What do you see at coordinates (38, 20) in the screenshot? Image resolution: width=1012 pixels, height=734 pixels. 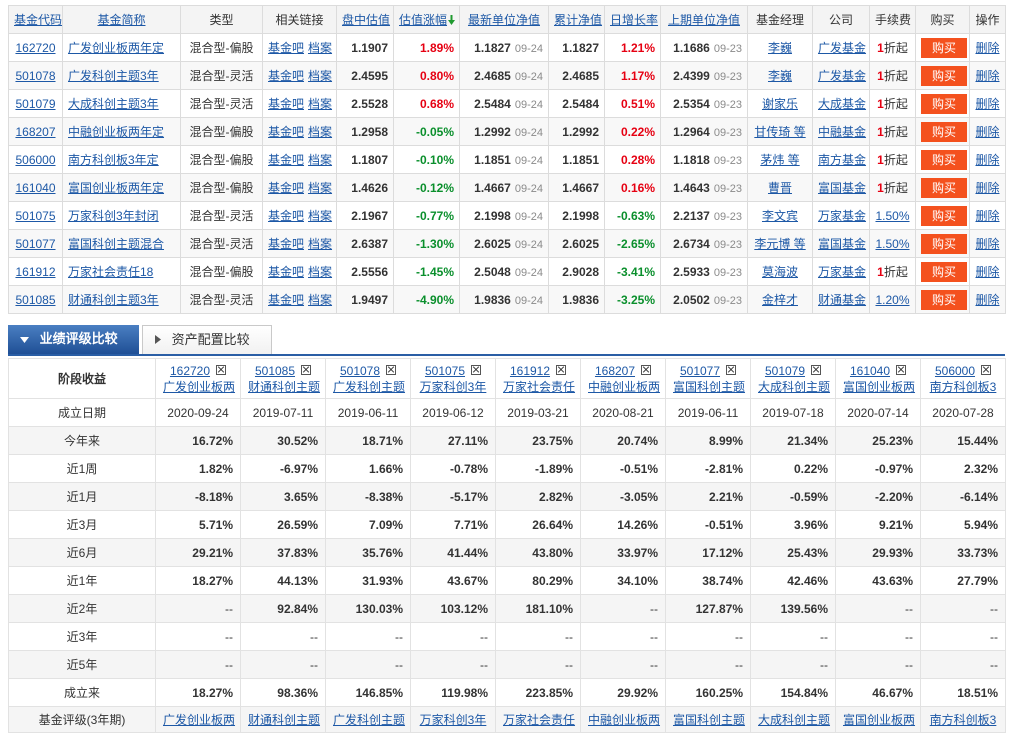 I see `sort-by-code-link: 基金代码` at bounding box center [38, 20].